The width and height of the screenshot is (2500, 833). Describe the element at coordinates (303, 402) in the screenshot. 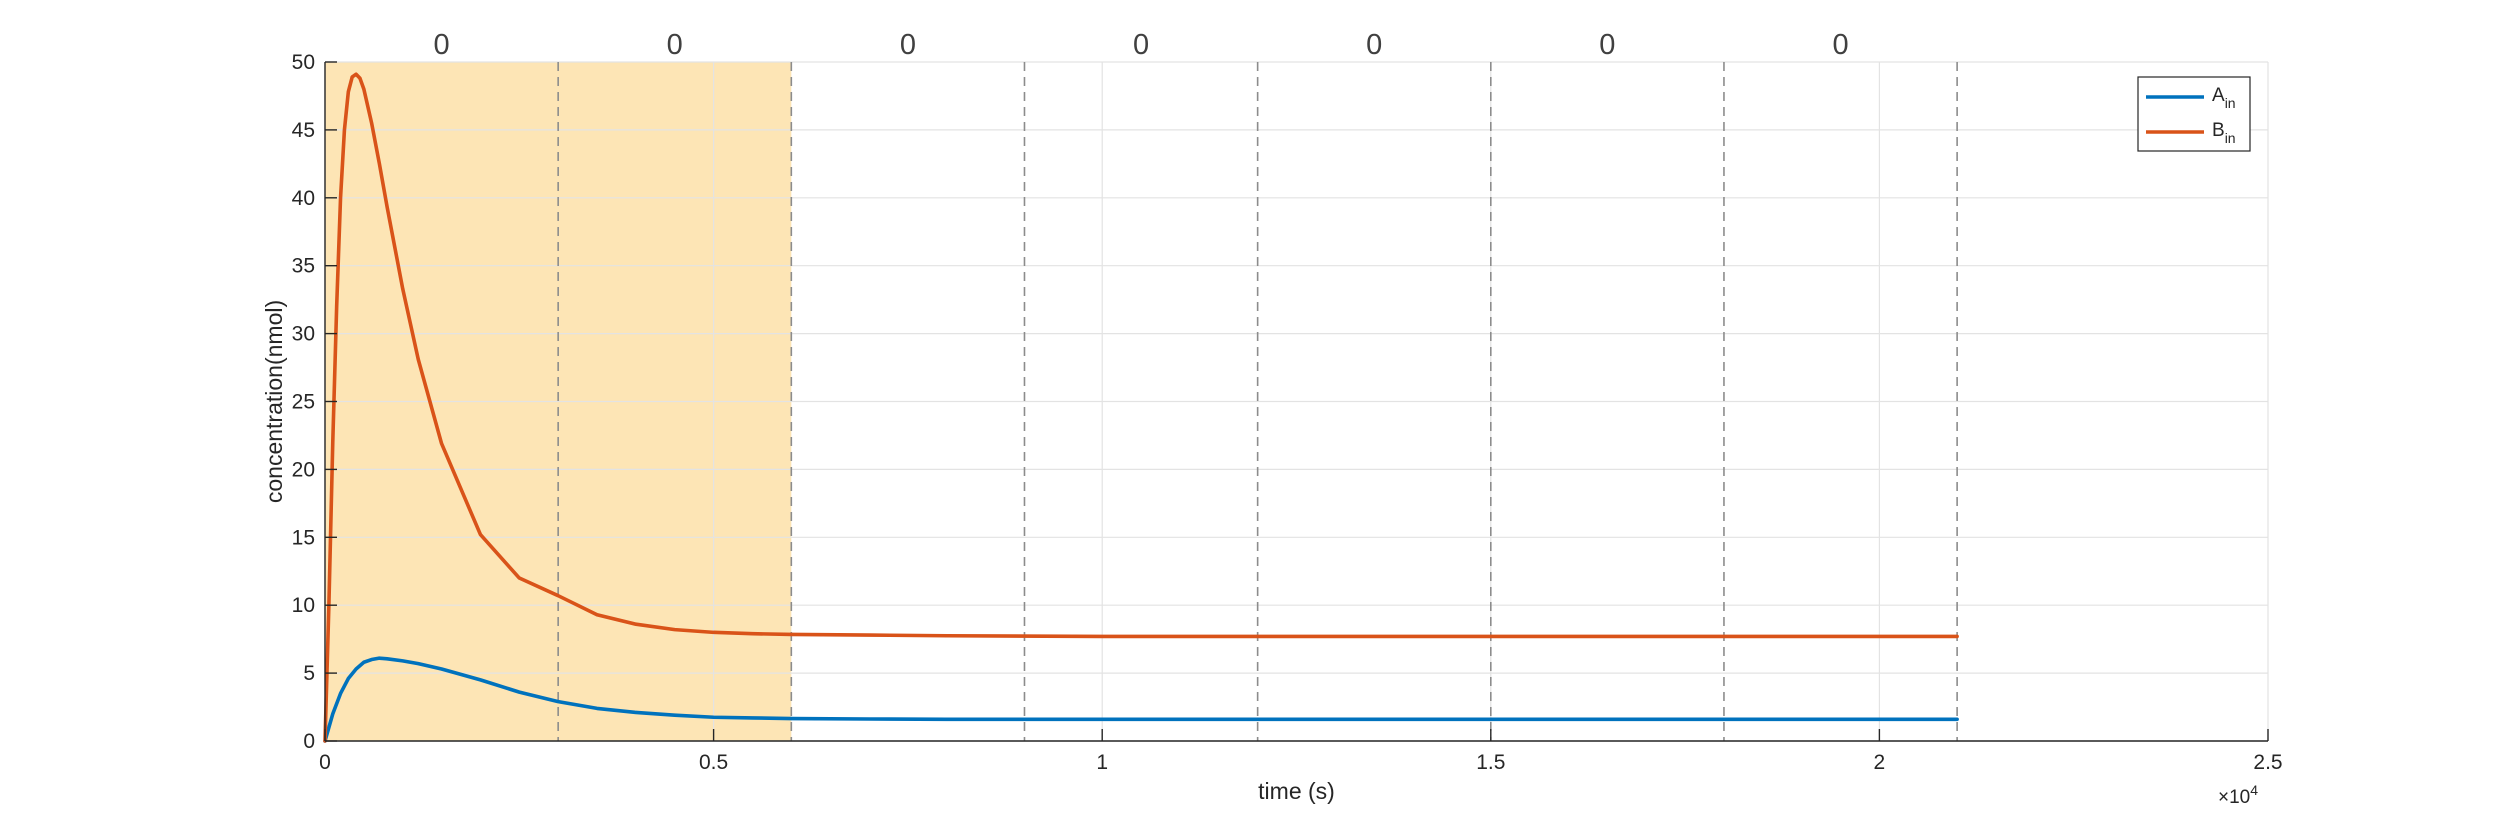

I see `y-tick-label: 25` at that location.